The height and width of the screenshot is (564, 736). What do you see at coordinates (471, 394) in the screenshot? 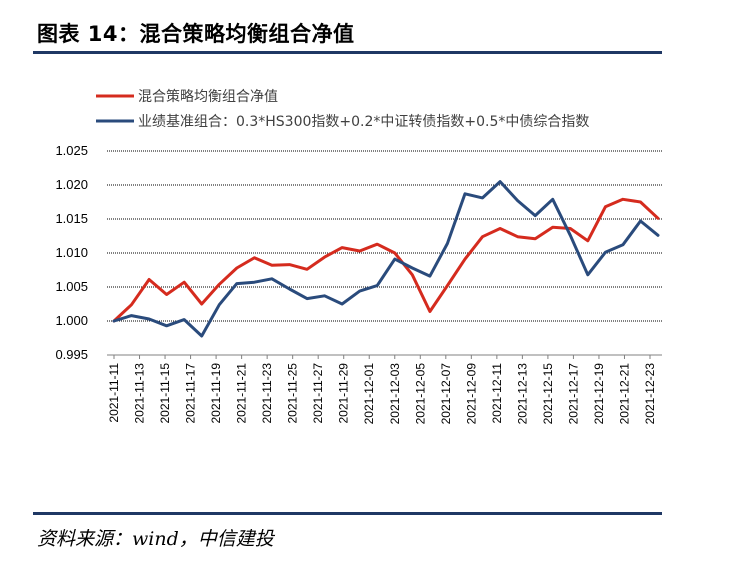
I see `x-tick-label: 2021-12-09` at bounding box center [471, 394].